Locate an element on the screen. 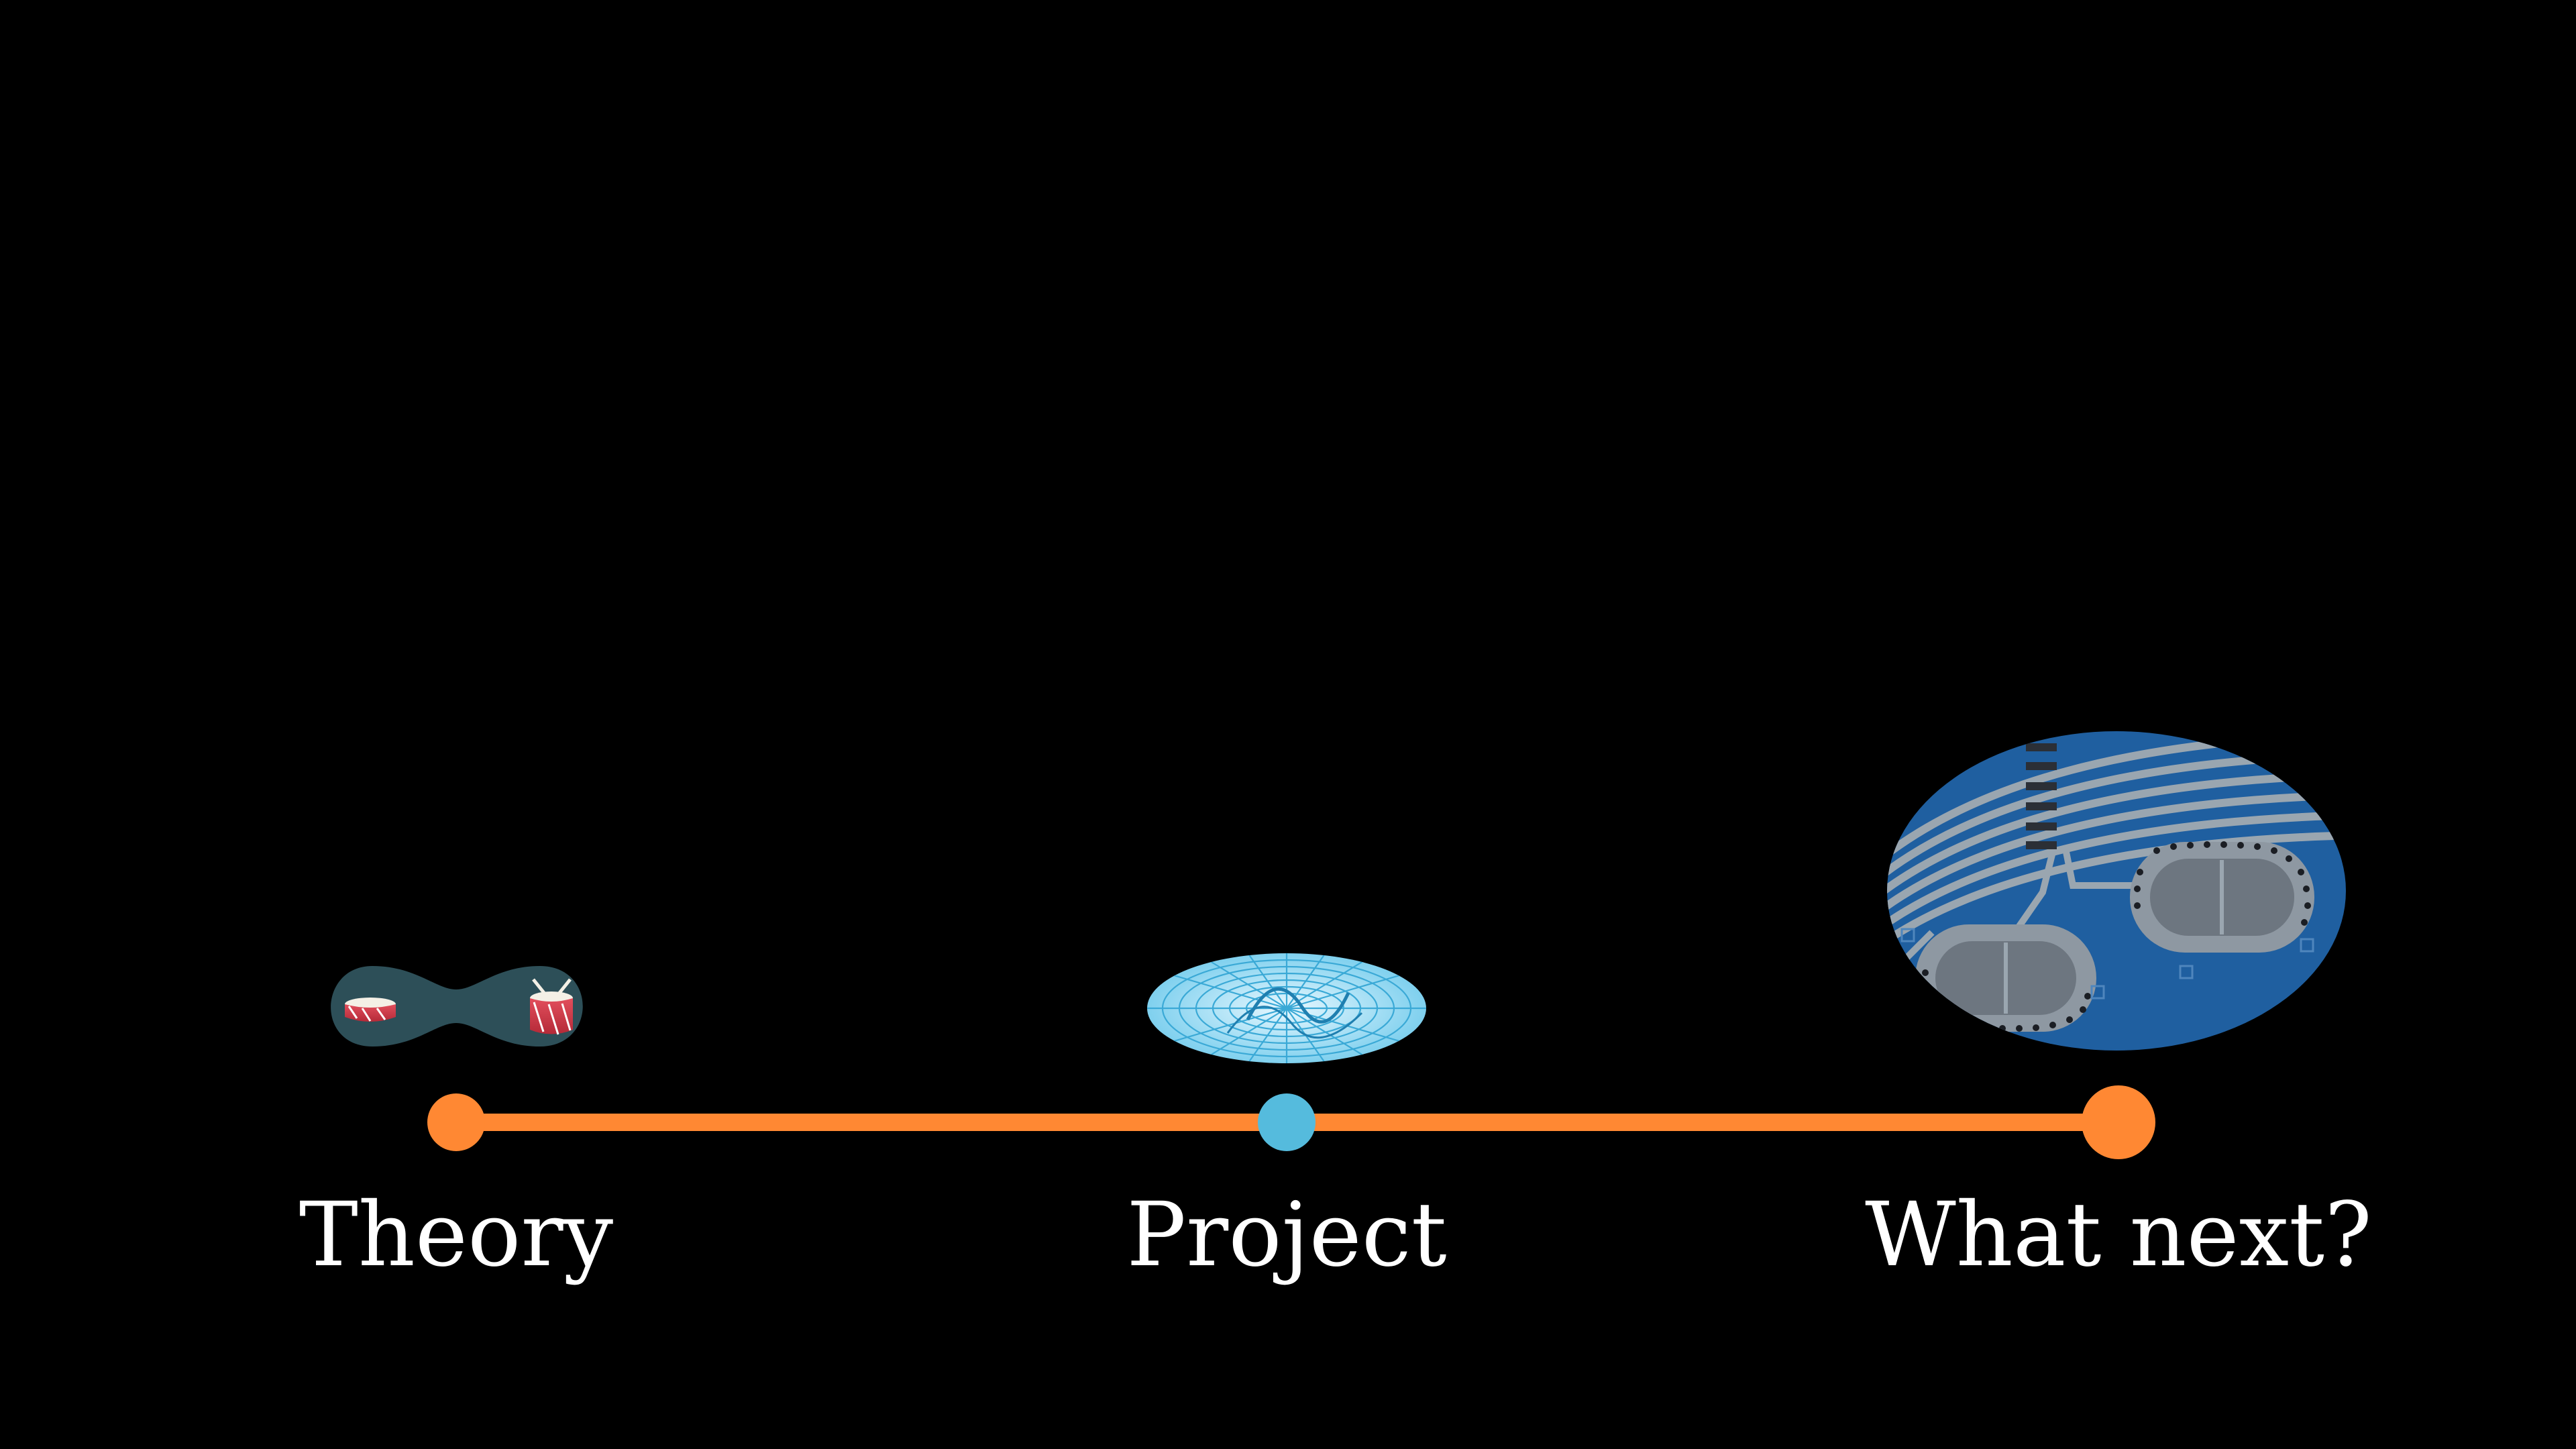 The height and width of the screenshot is (1449, 2576). timeline-dot-theory is located at coordinates (456, 1122).